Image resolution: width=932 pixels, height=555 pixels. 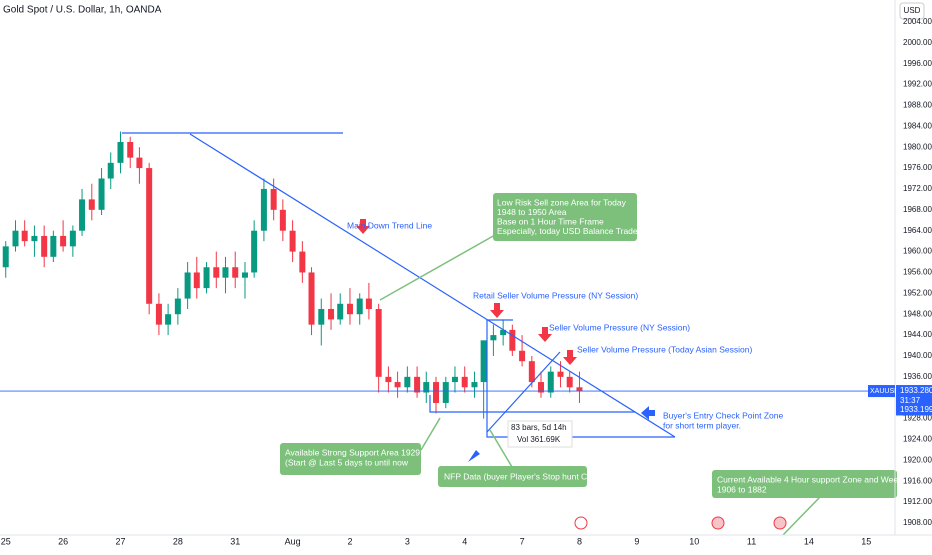 I want to click on annotation: Main Down Trend Line, so click(x=389, y=225).